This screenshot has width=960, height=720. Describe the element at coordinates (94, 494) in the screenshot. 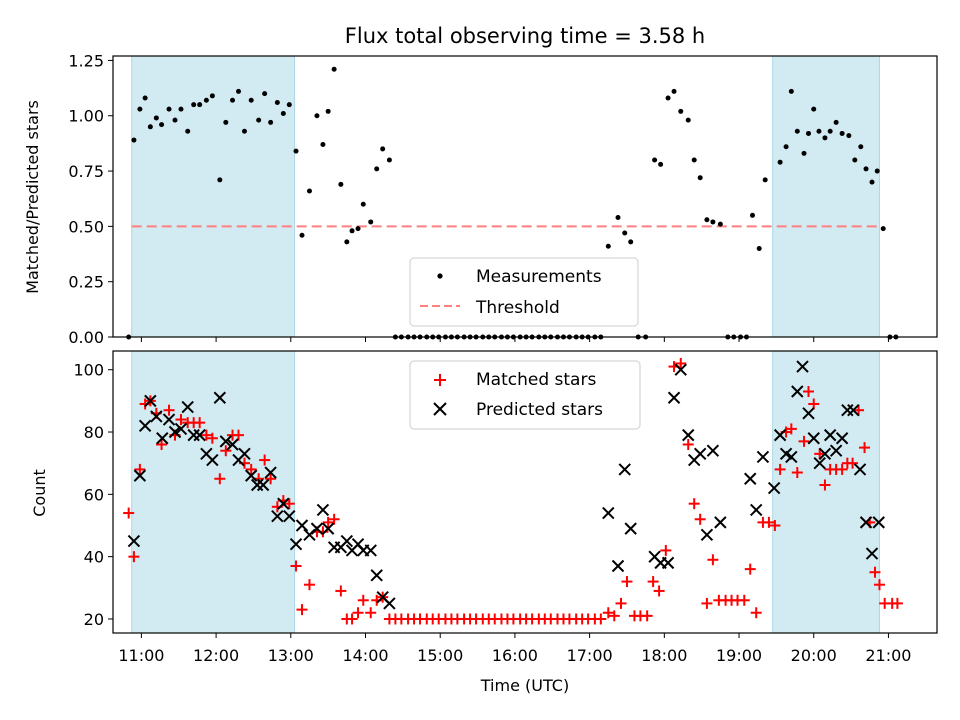

I see `bottom-ytick-label-2: 60` at that location.